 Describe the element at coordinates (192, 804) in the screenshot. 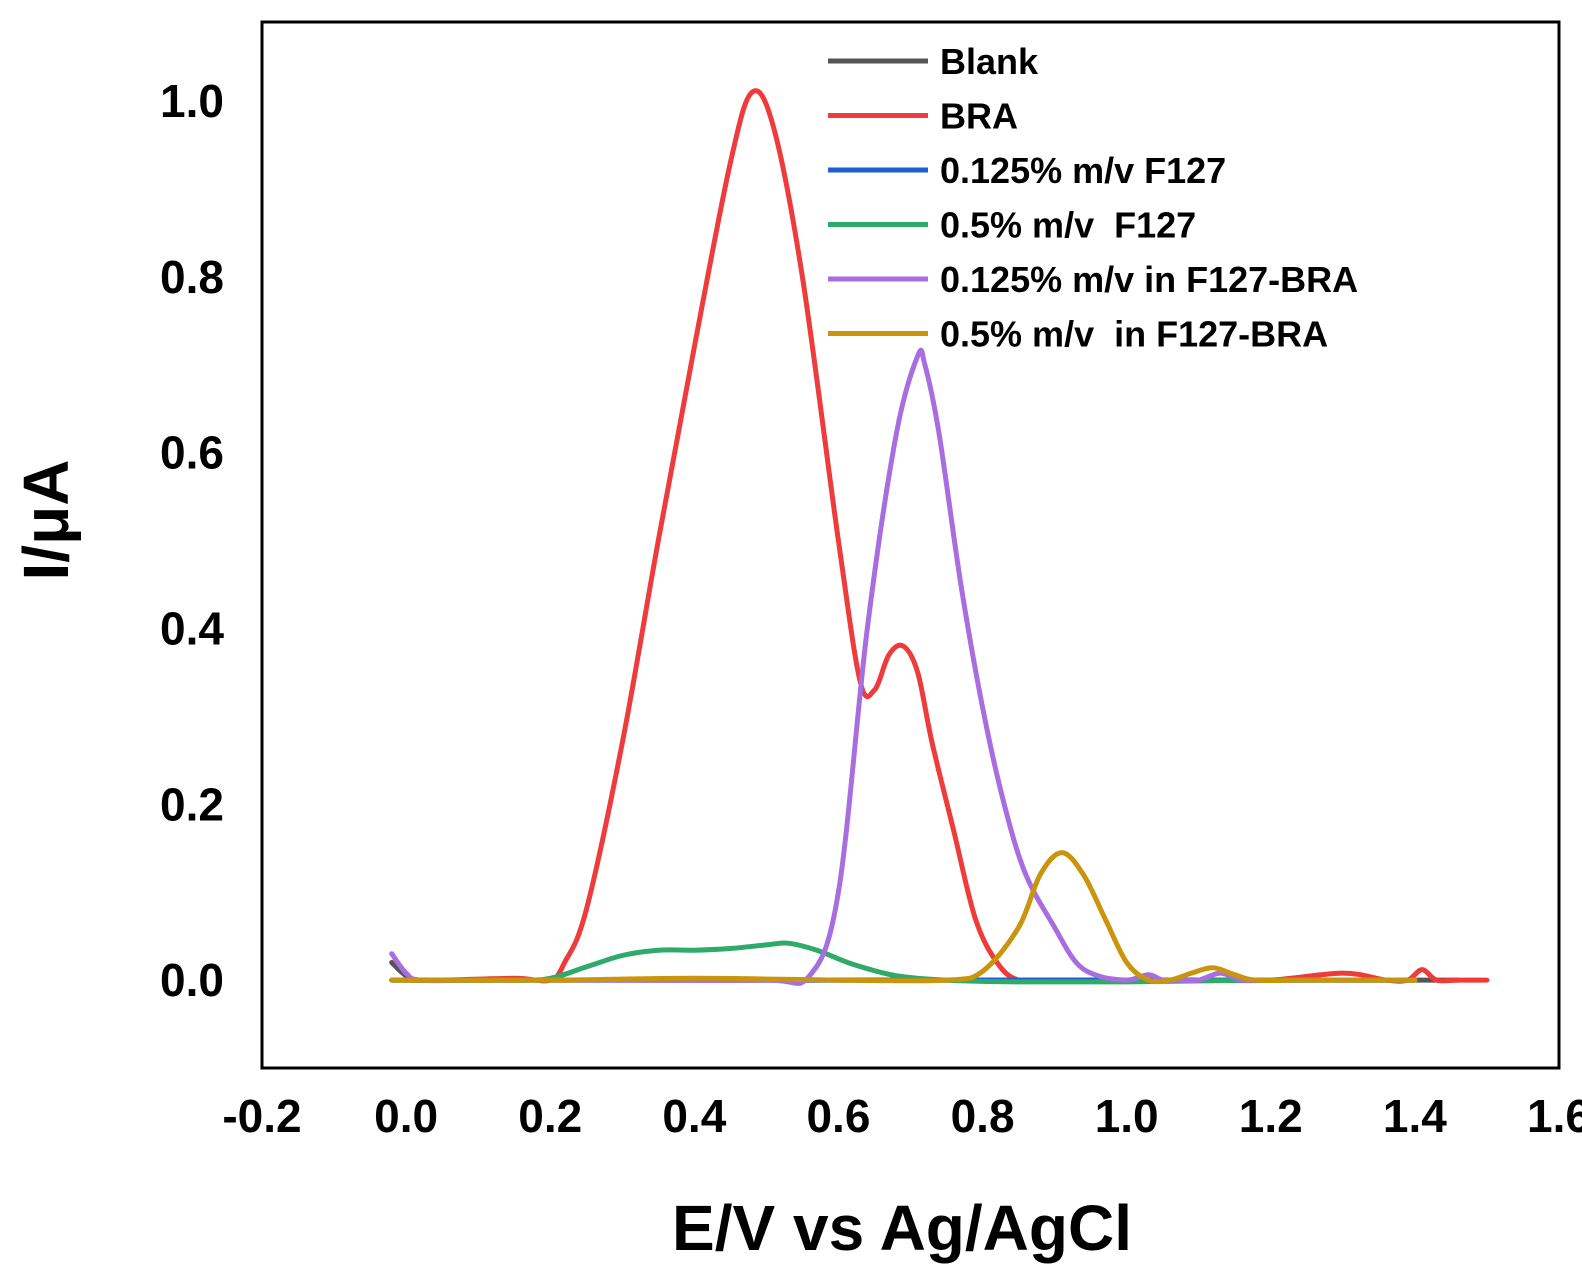

I see `y-tick-label: 0.2` at that location.